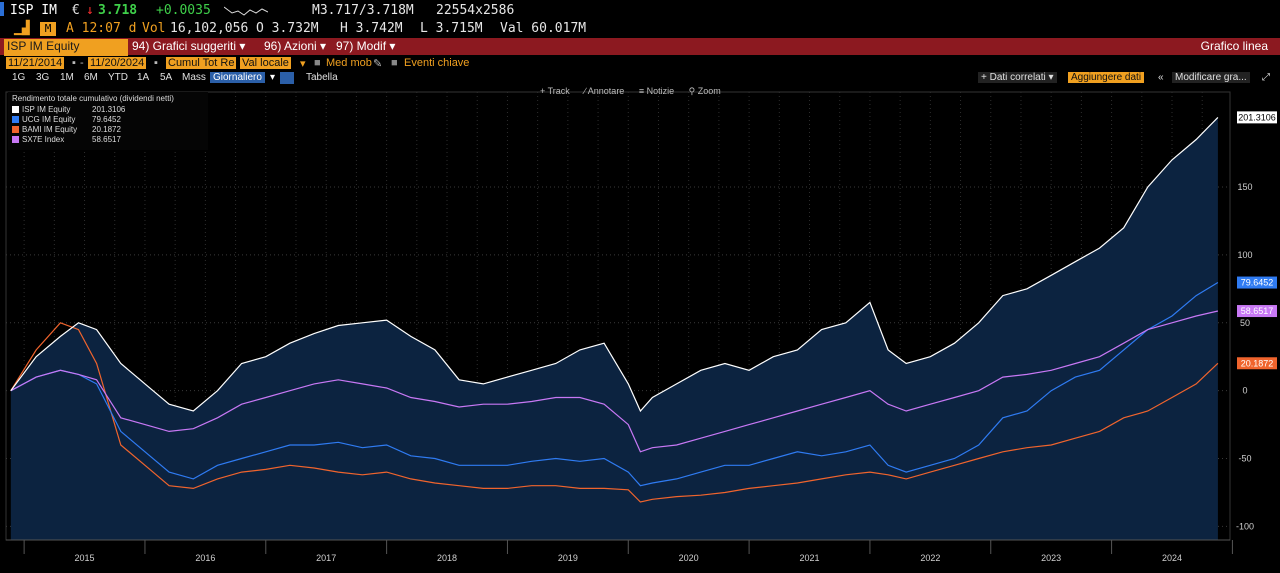 Image resolution: width=1280 pixels, height=573 pixels. I want to click on key-events-toggle: Eventi chiave, so click(437, 63).